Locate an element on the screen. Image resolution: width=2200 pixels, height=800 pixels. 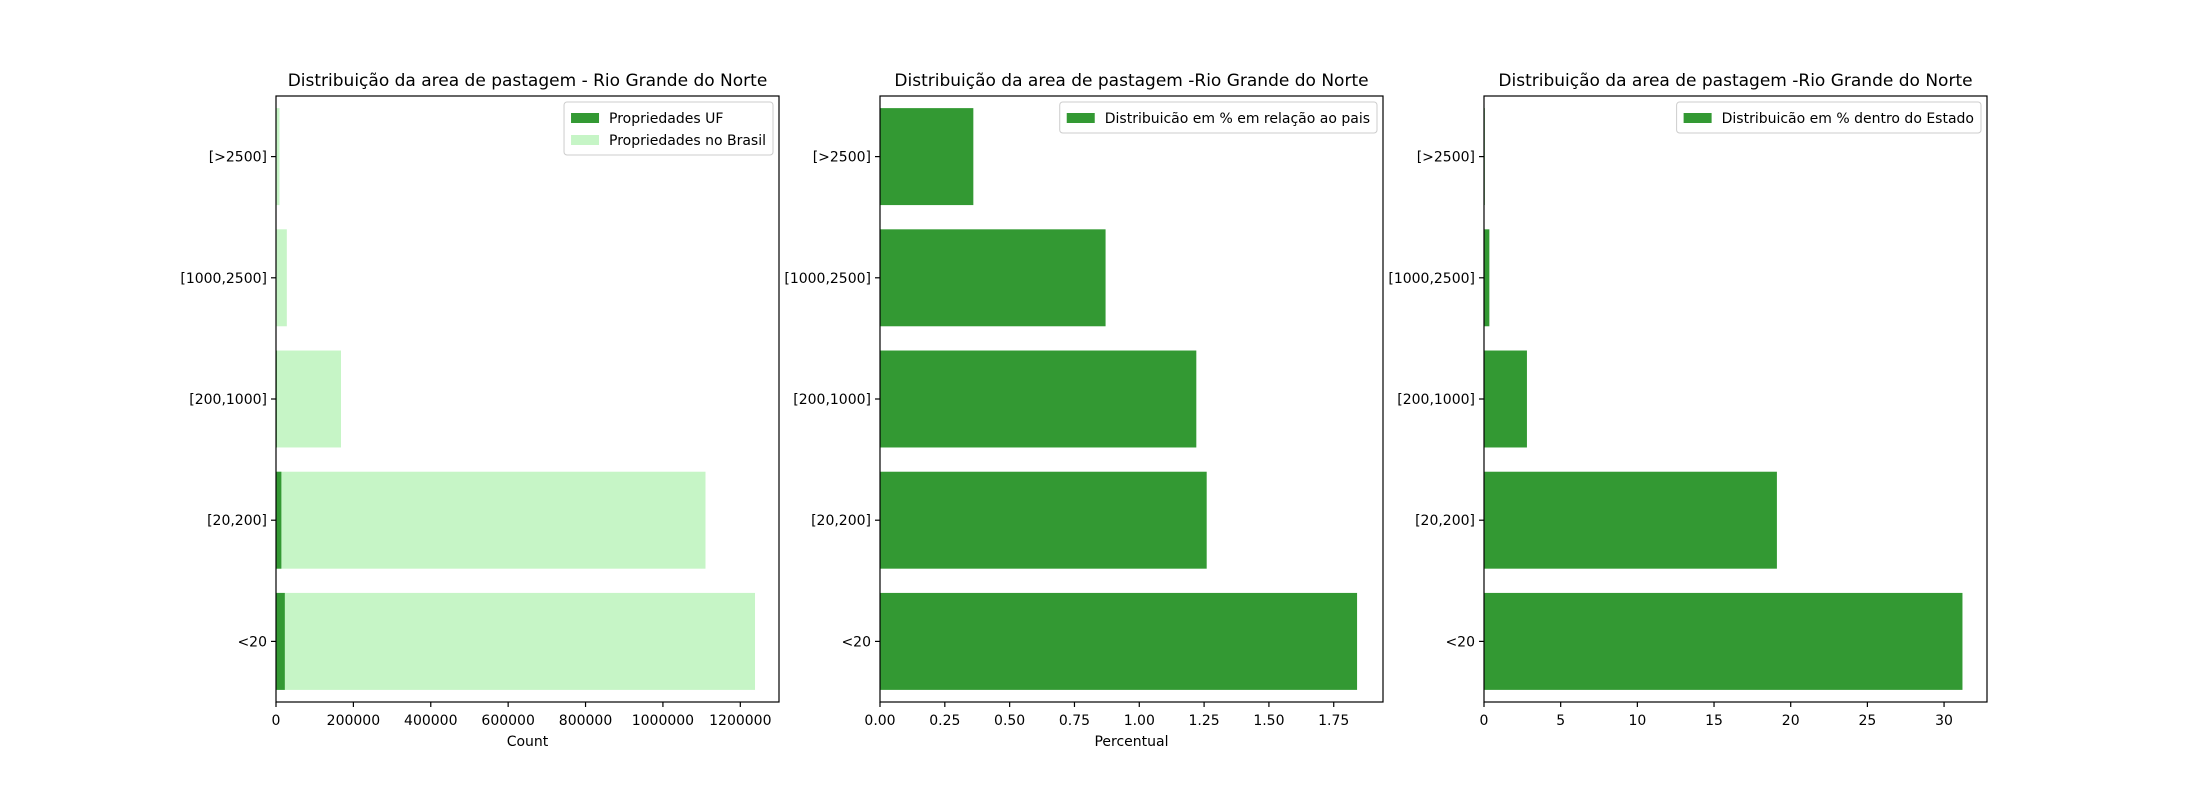
x-tick-label: 1000000 is located at coordinates (663, 721).